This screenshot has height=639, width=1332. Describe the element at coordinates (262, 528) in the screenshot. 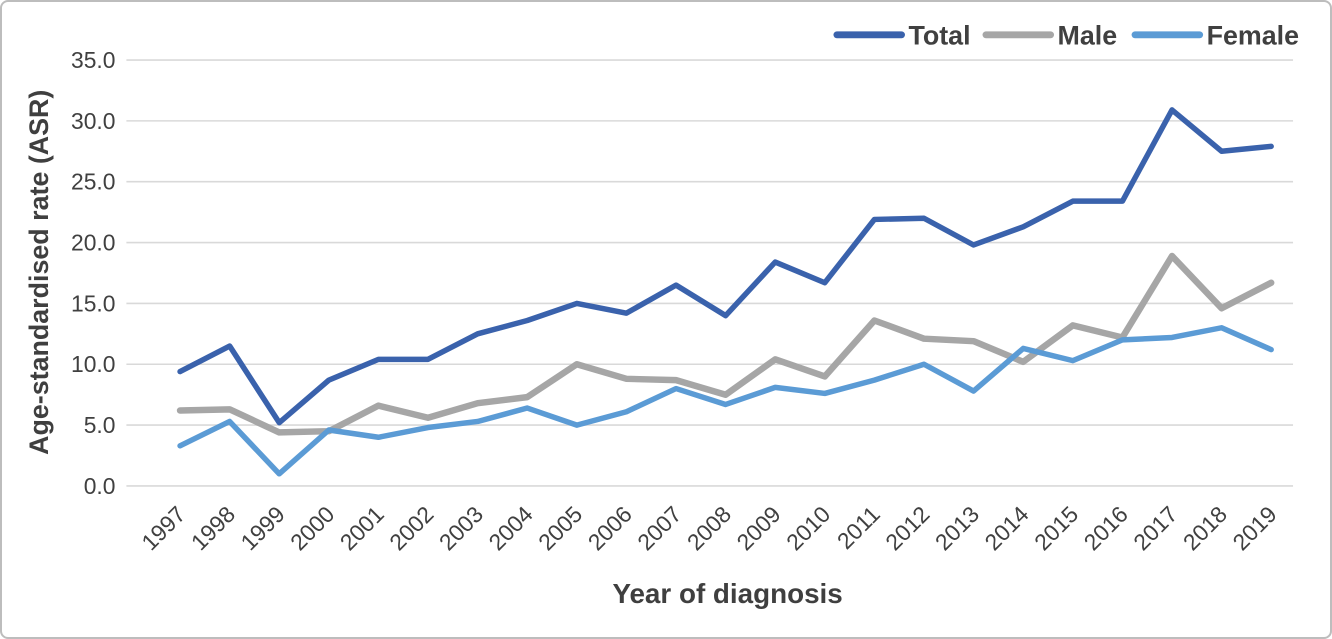

I see `x-tick-label: 1999` at that location.